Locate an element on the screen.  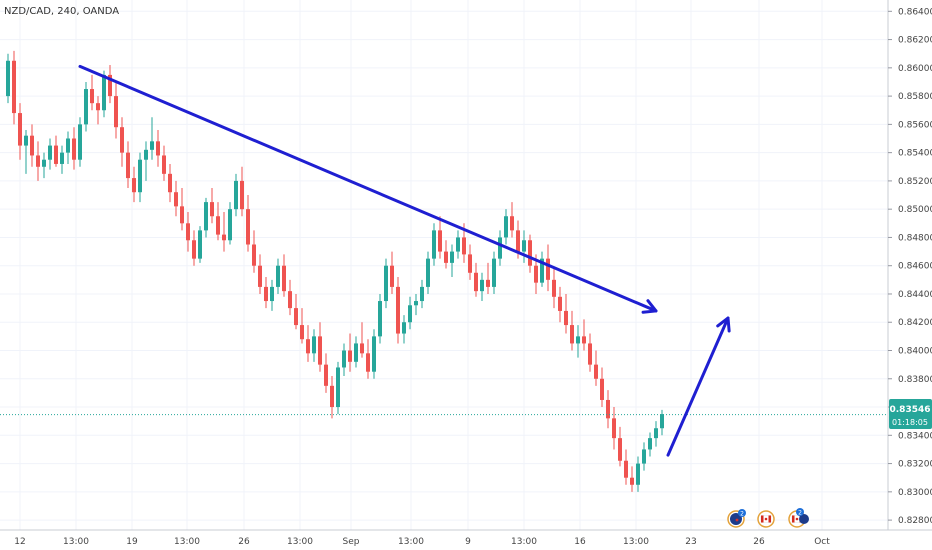
projection-arrow is located at coordinates (698, 386).